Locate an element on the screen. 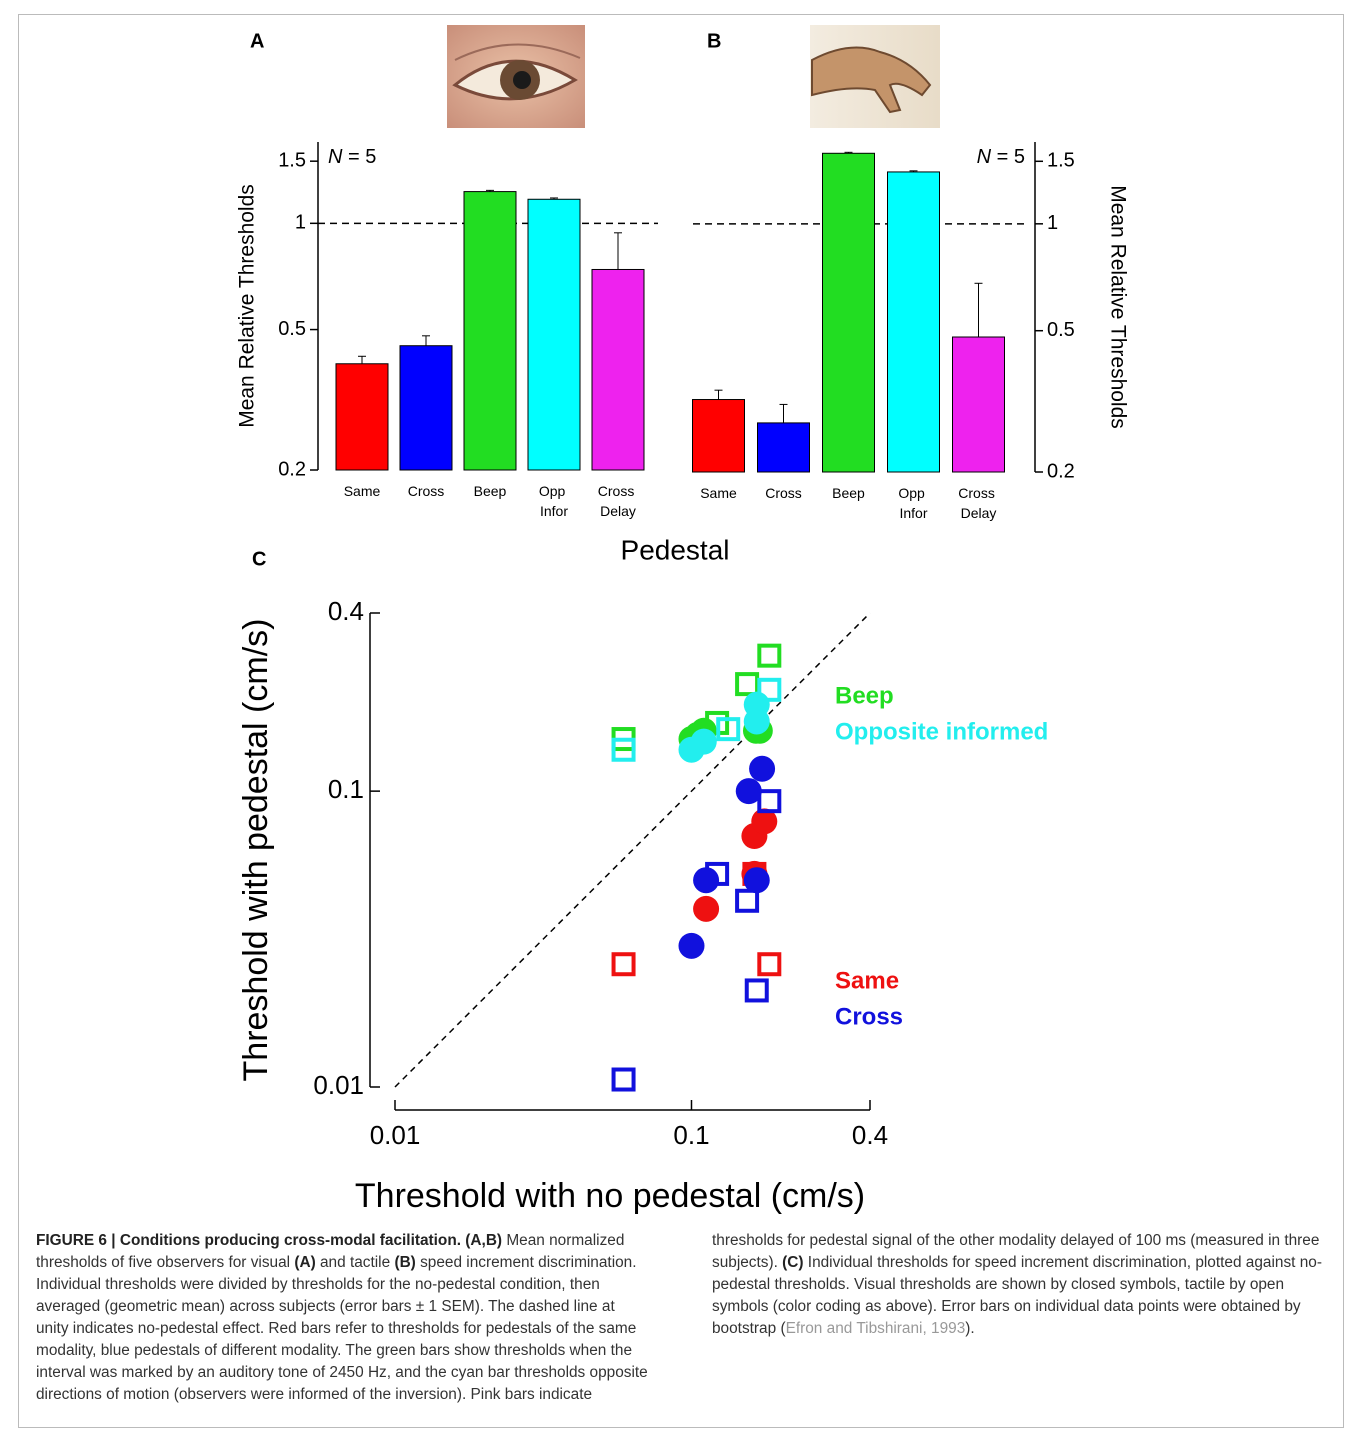 The width and height of the screenshot is (1354, 1440). caption-text: Efron and Tibshirani, 1993 is located at coordinates (875, 1328).